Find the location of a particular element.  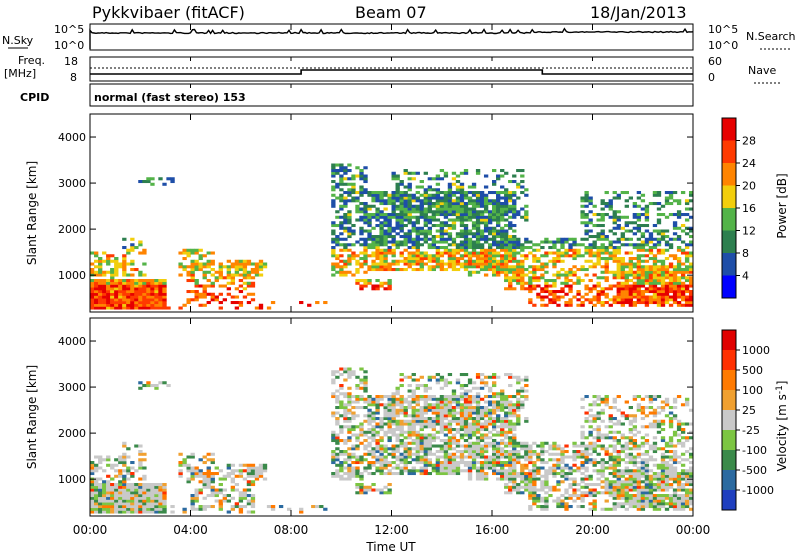

y-tick-label: 2000 is located at coordinates (72, 229).